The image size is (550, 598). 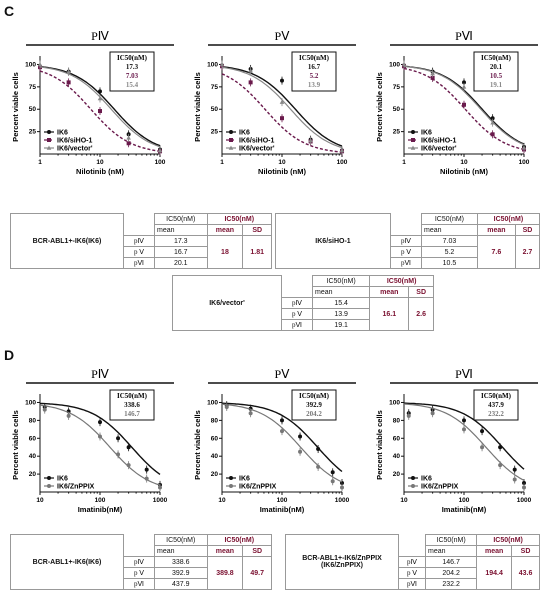 I want to click on table-row-label: BCR-ABL1+-IK6(IK6), so click(x=67, y=241).